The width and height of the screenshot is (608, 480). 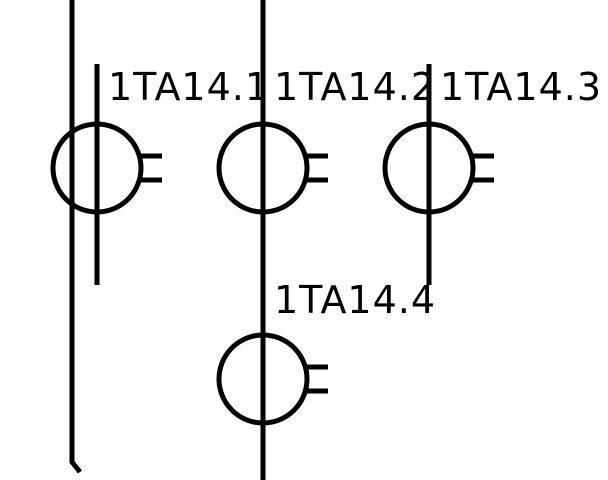 What do you see at coordinates (521, 87) in the screenshot?
I see `ct3-label: 1TA14.3` at bounding box center [521, 87].